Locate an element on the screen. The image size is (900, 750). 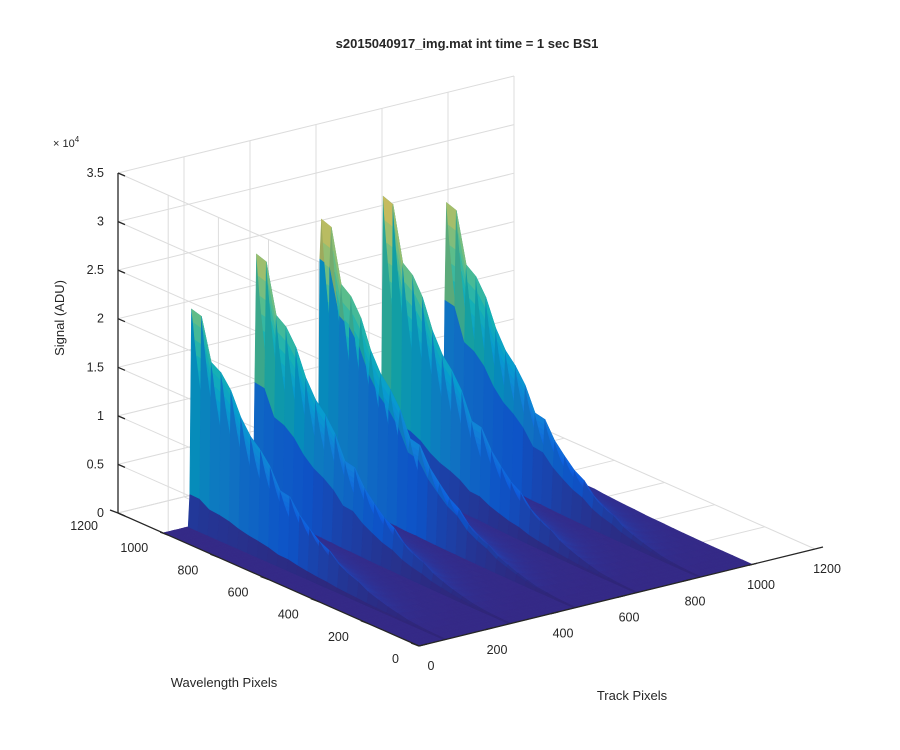
grid-line is located at coordinates (664, 482).